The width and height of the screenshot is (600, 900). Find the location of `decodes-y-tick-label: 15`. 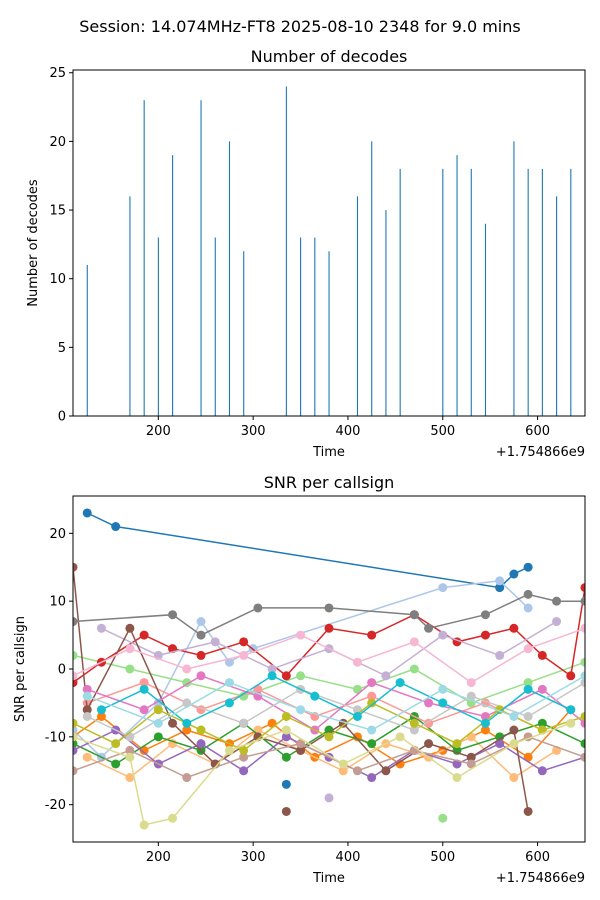

decodes-y-tick-label: 15 is located at coordinates (57, 211).